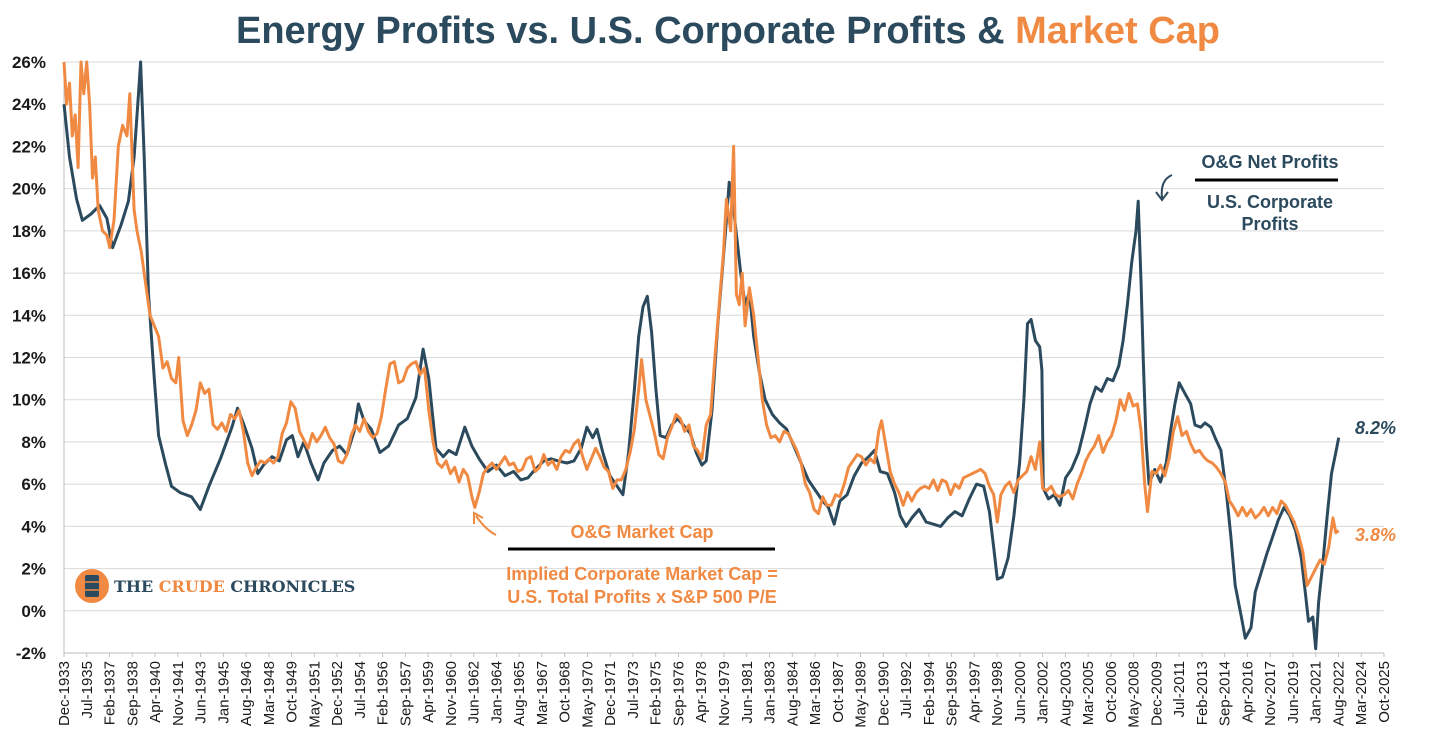 The image size is (1456, 747). Describe the element at coordinates (1134, 694) in the screenshot. I see `x-tick-label: May-2008` at that location.